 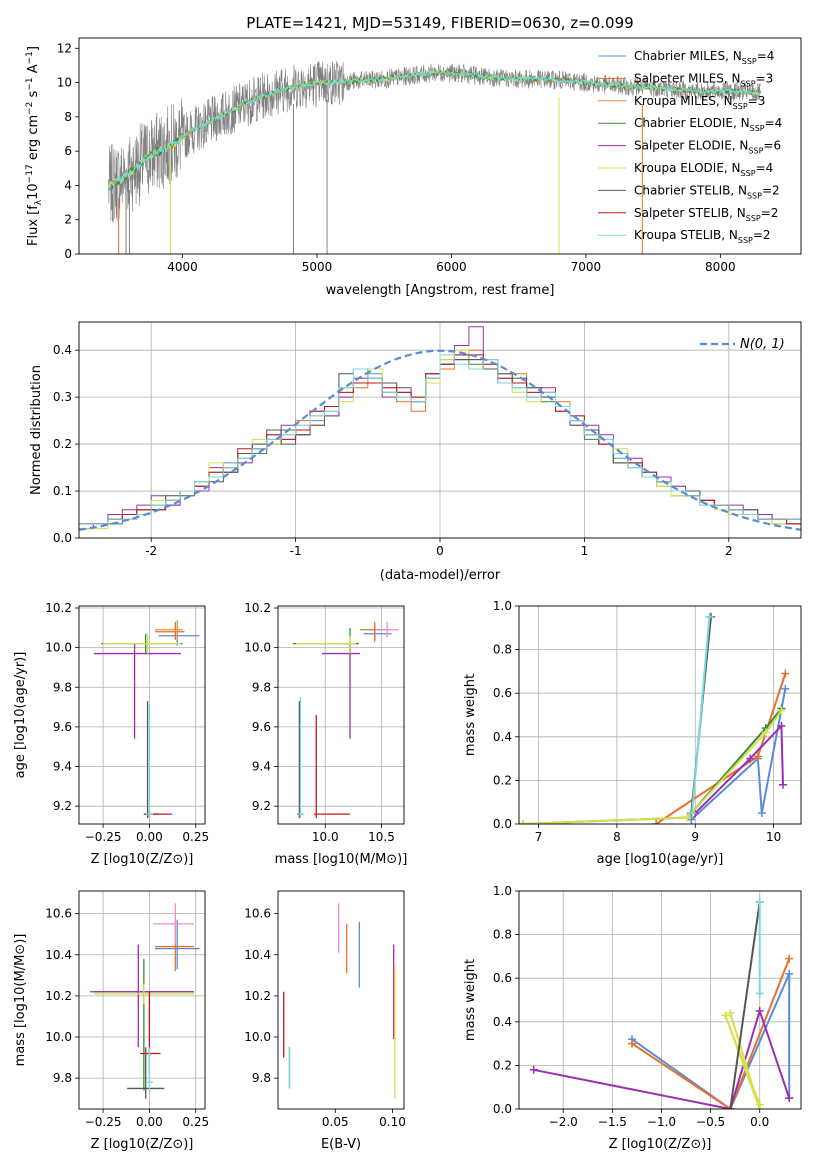 What do you see at coordinates (708, 124) in the screenshot?
I see `legend-label: Chabrier ELODIE, NSSP=4` at bounding box center [708, 124].